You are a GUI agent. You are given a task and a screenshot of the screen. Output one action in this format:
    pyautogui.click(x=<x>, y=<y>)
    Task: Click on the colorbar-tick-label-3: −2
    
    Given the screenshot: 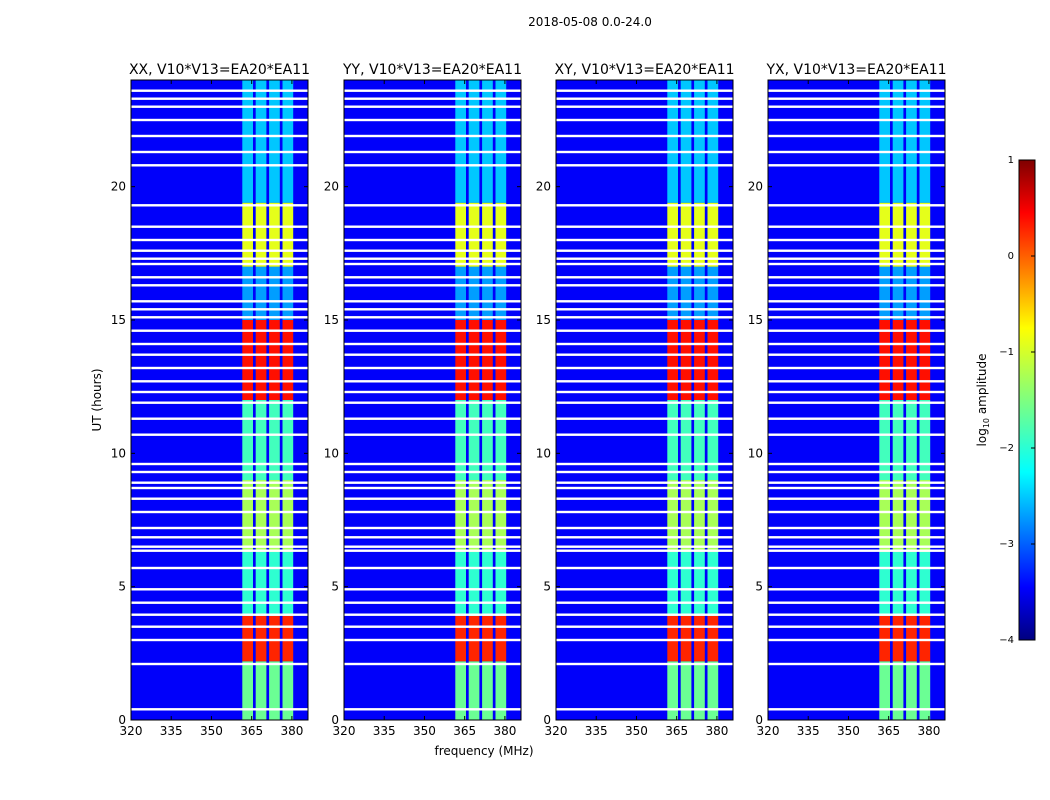 What is the action you would take?
    pyautogui.click(x=1006, y=448)
    